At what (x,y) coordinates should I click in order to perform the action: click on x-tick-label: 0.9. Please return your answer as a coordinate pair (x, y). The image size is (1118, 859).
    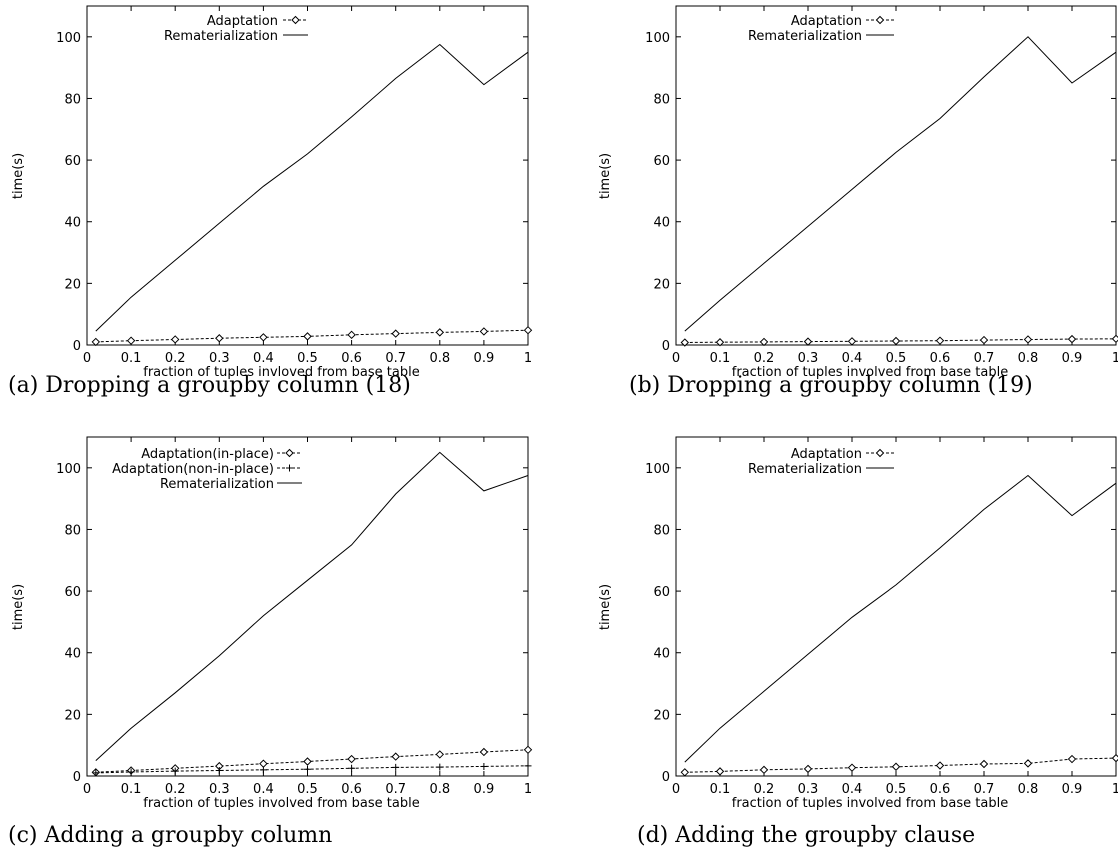
    Looking at the image, I should click on (484, 789).